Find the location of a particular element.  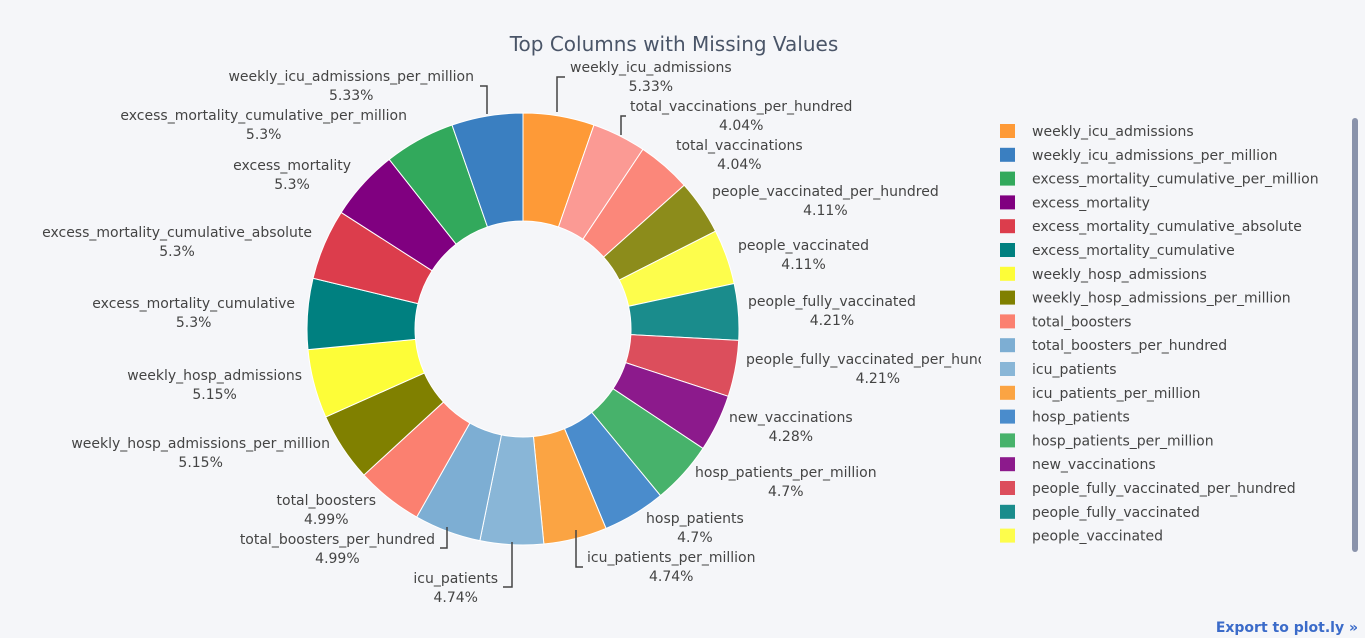

legend-label: total_boosters_per_hundred is located at coordinates (1129, 346).